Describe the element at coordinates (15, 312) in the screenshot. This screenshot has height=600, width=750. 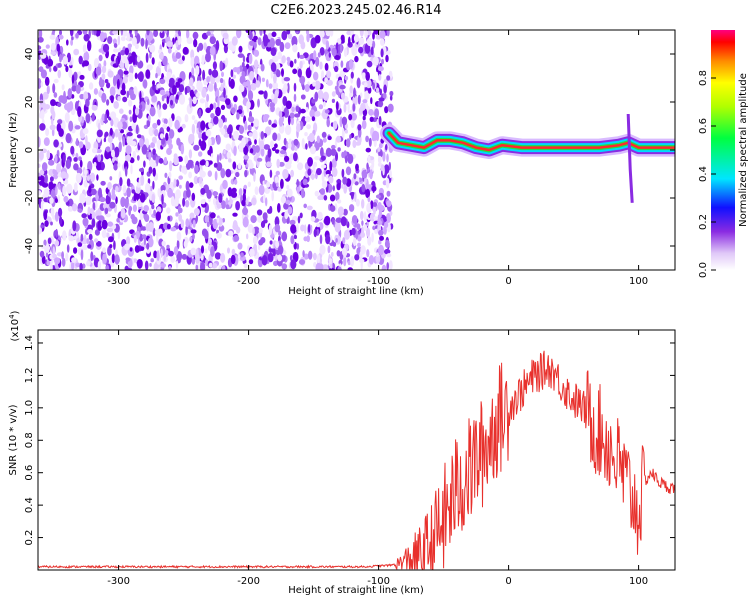
I see `snr-y-scale-suffix: )` at that location.